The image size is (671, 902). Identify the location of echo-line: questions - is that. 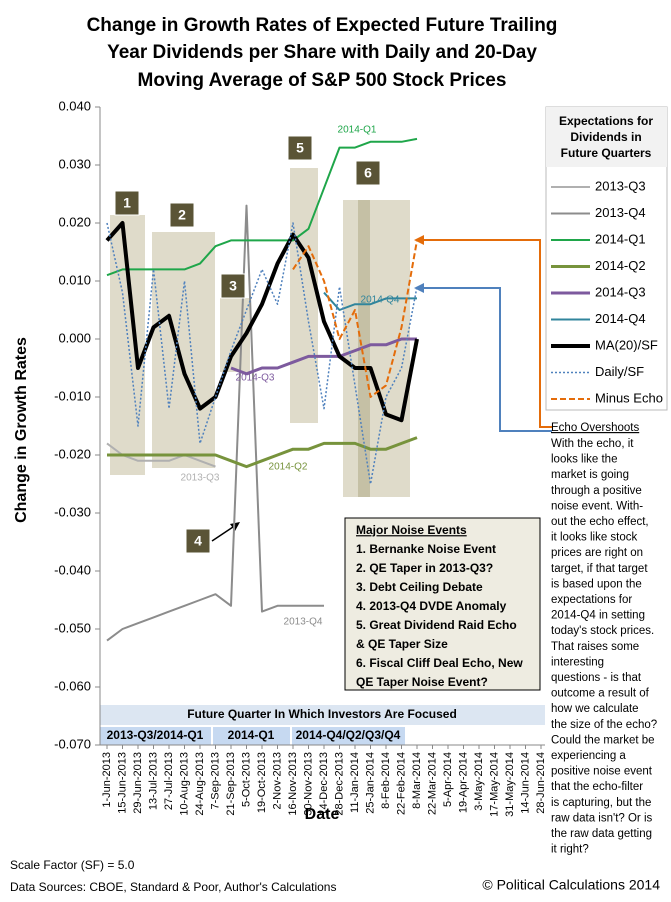
(596, 678).